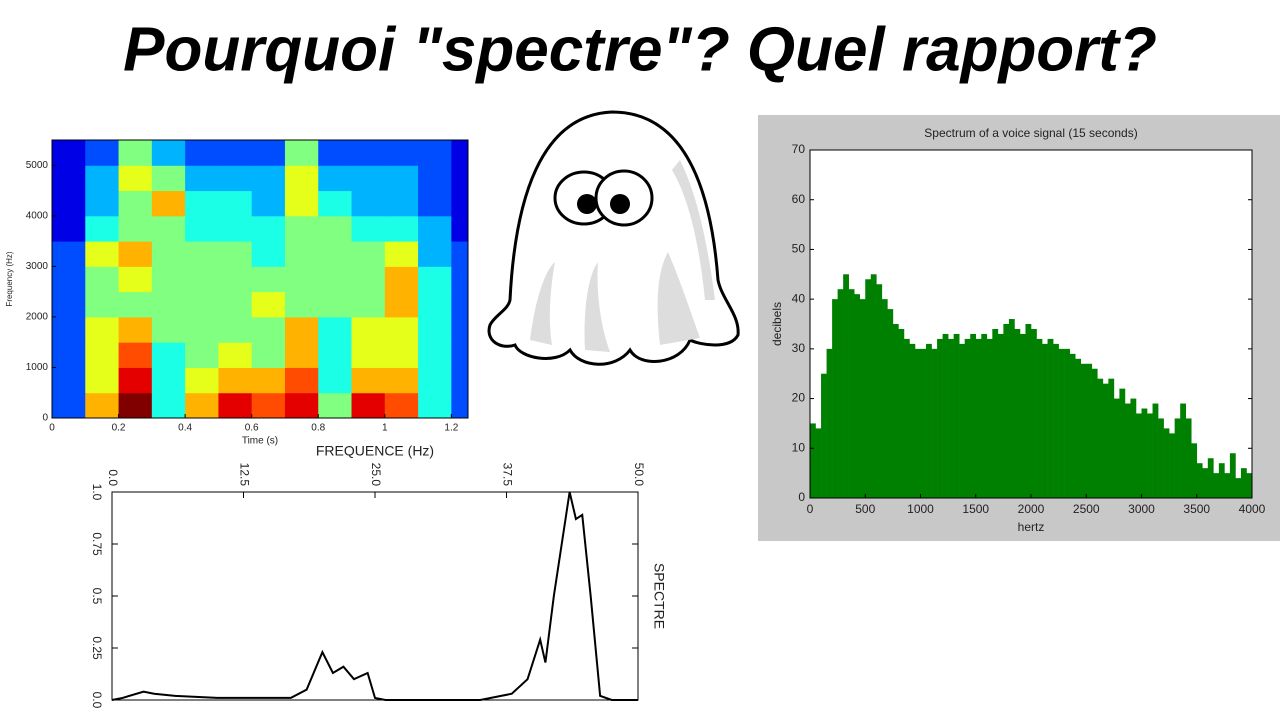  What do you see at coordinates (1196, 509) in the screenshot?
I see `x-tick-label: 3500` at bounding box center [1196, 509].